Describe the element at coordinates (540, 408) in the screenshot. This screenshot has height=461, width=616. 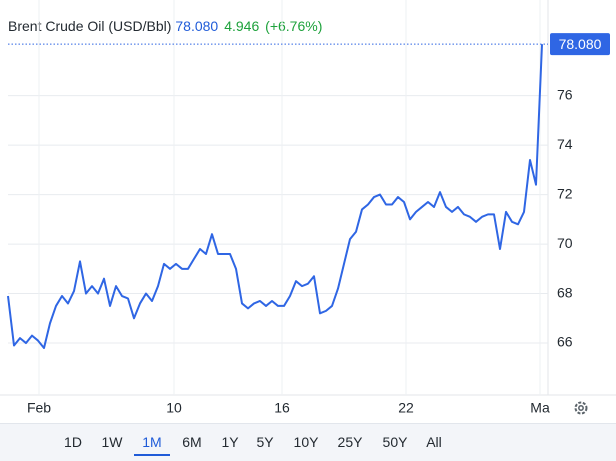
I see `x-tick-label: Ma` at that location.